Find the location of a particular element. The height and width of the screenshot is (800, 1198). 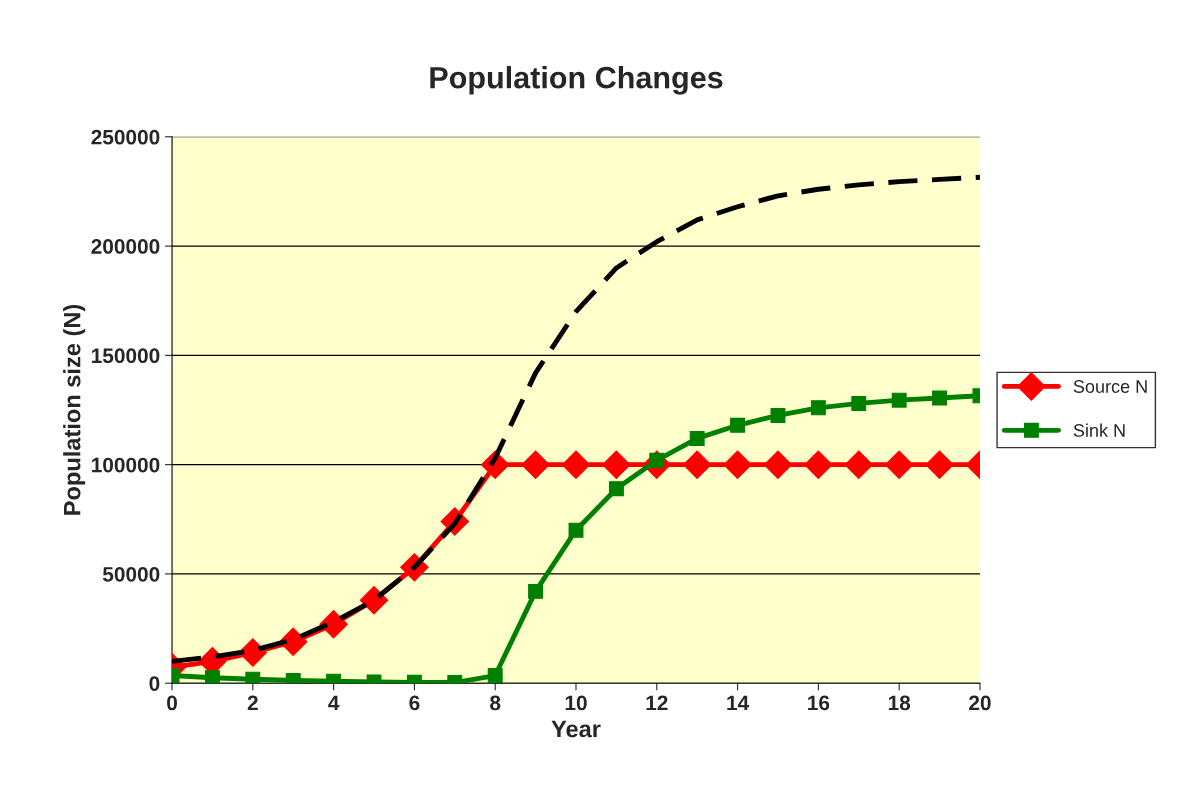

x-axis-title: Year is located at coordinates (576, 729).